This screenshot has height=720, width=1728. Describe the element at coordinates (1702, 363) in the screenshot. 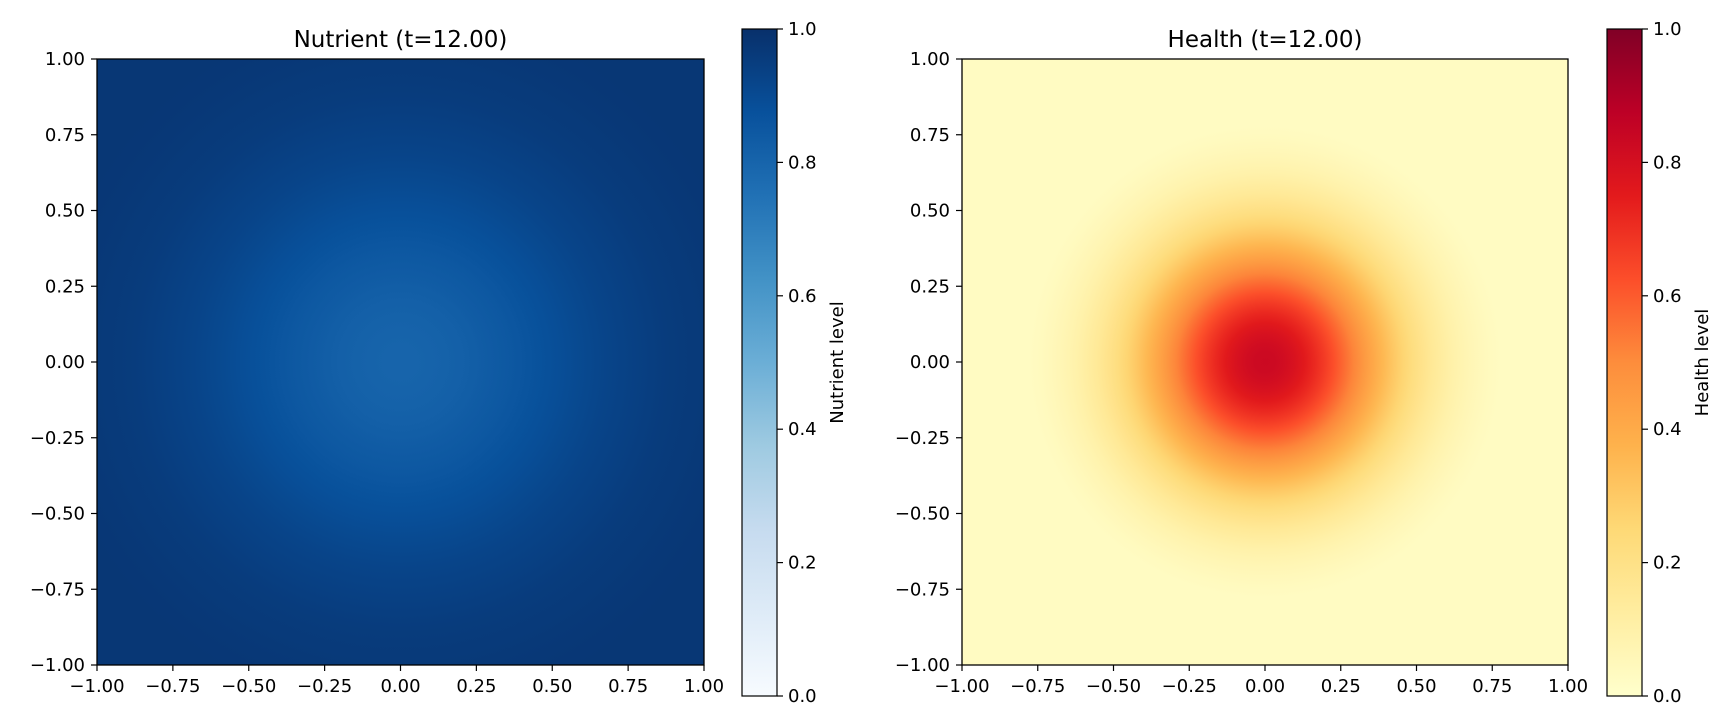

I see `colorbar-label: Health level` at that location.